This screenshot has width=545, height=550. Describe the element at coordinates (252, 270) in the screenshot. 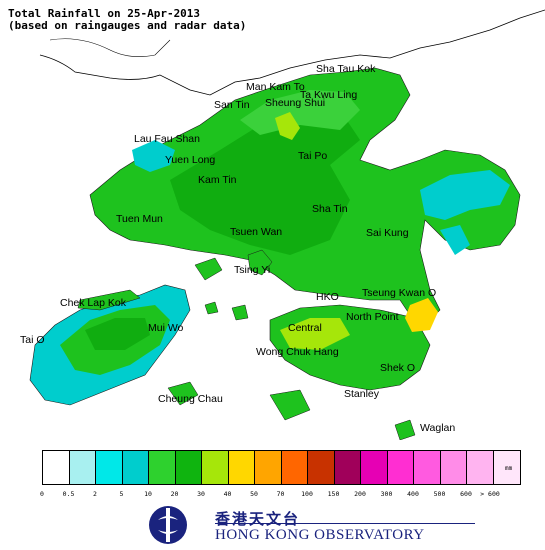

I see `place-label: Tsing Yi` at that location.